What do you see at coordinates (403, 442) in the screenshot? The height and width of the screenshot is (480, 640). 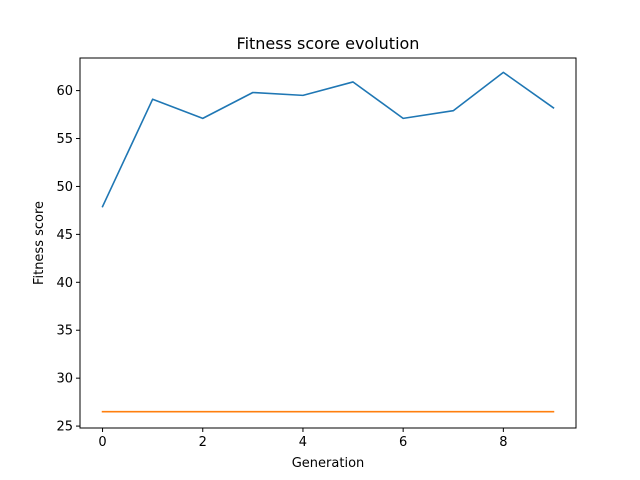 I see `x-tick-label: 6` at bounding box center [403, 442].